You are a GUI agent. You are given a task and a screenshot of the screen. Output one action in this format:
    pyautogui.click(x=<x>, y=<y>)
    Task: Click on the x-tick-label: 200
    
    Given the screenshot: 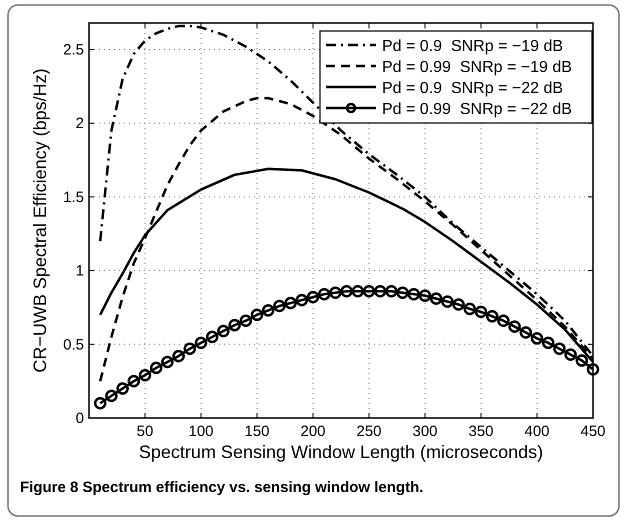 What is the action you would take?
    pyautogui.click(x=313, y=431)
    